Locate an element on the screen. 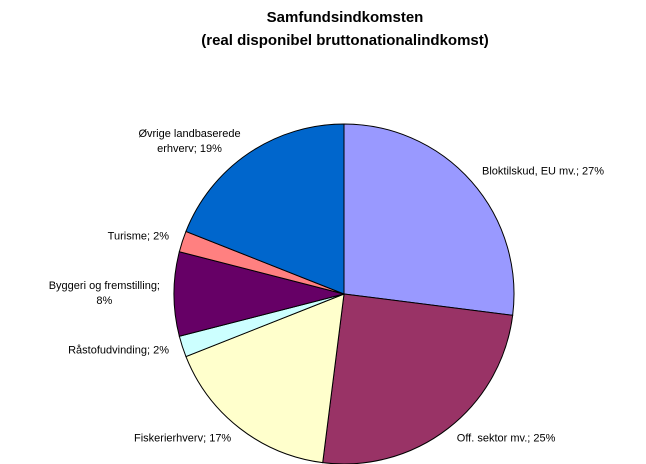  data-label: Øvrige landbaserede erhverv; 19% is located at coordinates (189, 141).